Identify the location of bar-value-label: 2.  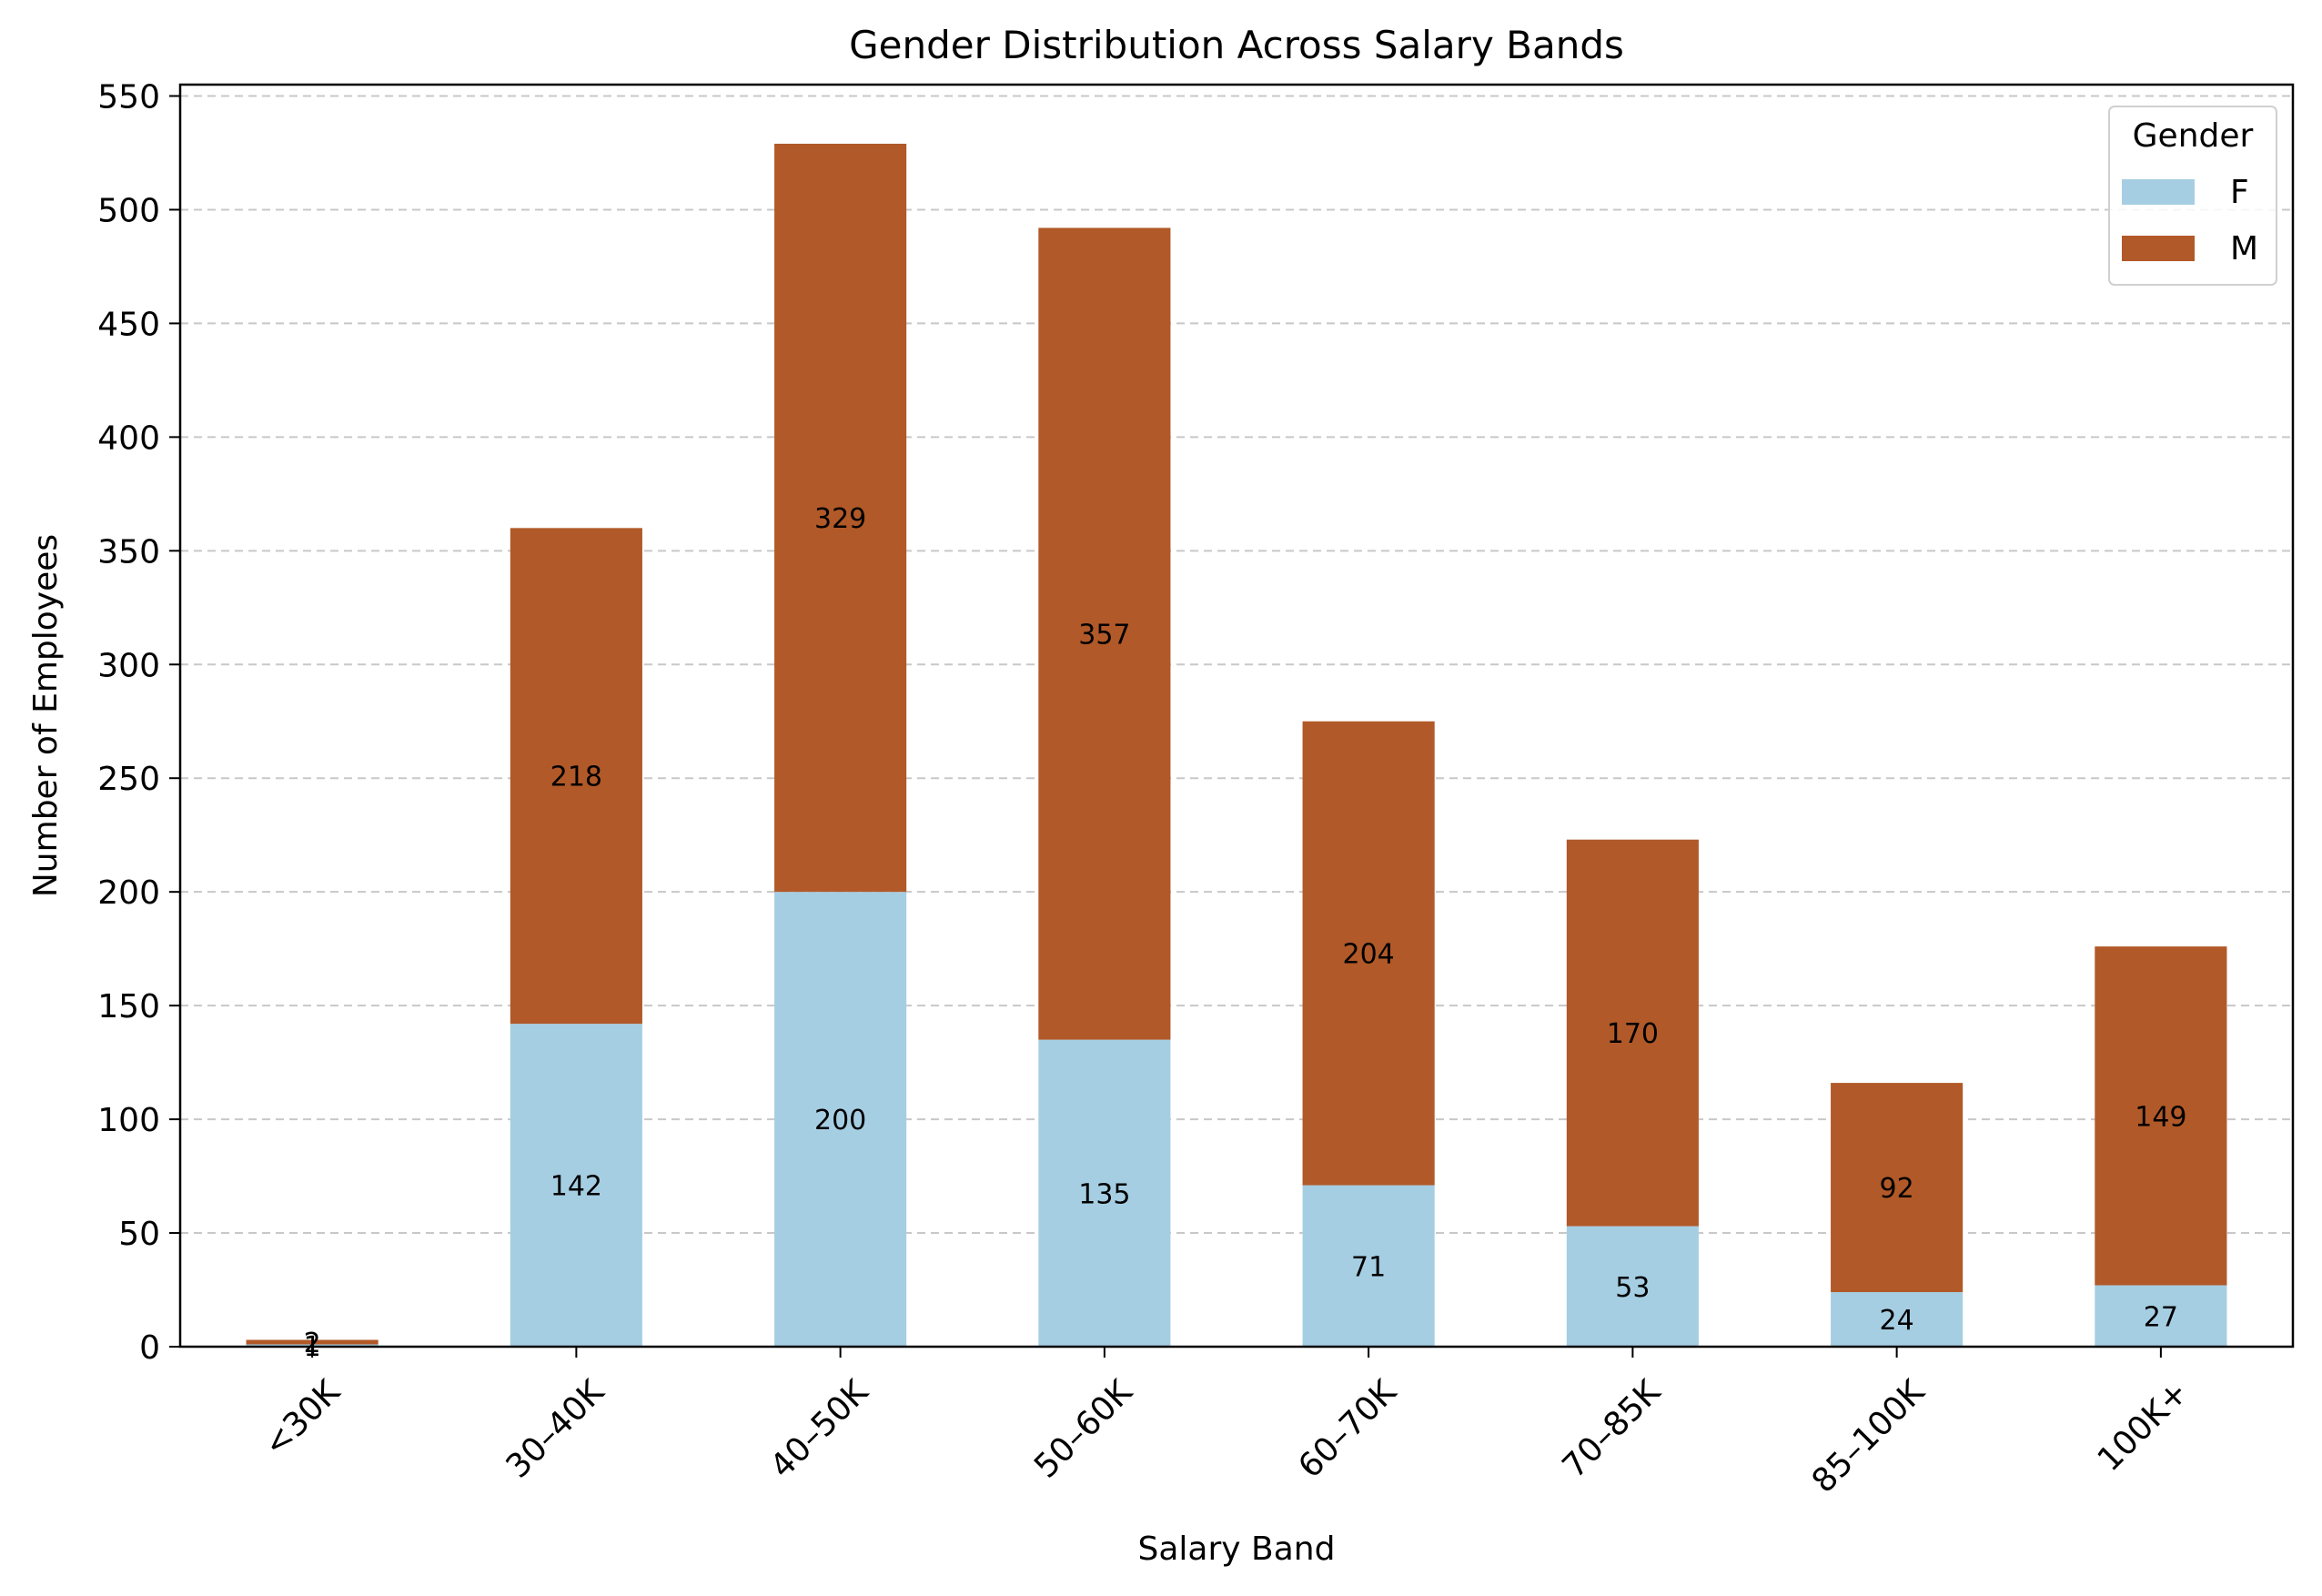
(312, 1343).